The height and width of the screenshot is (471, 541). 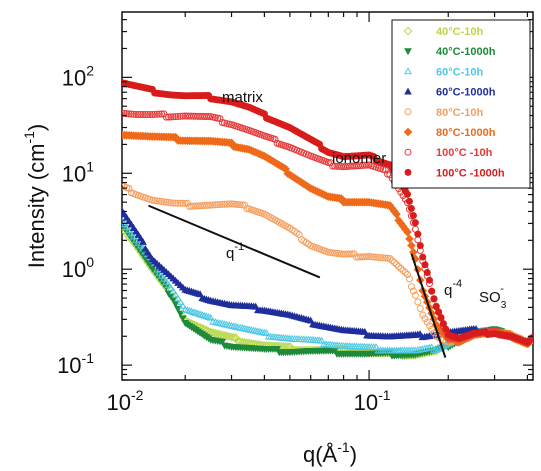 I want to click on x-tick-label: 10-2, so click(x=125, y=401).